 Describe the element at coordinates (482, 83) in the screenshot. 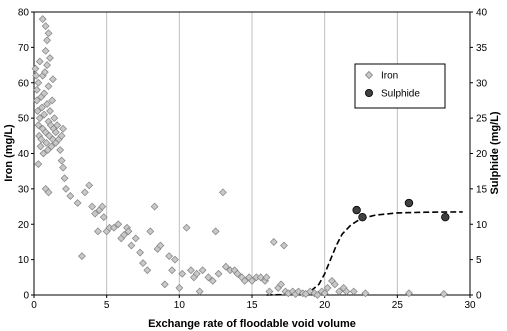

I see `y2-tick-label: 30` at that location.